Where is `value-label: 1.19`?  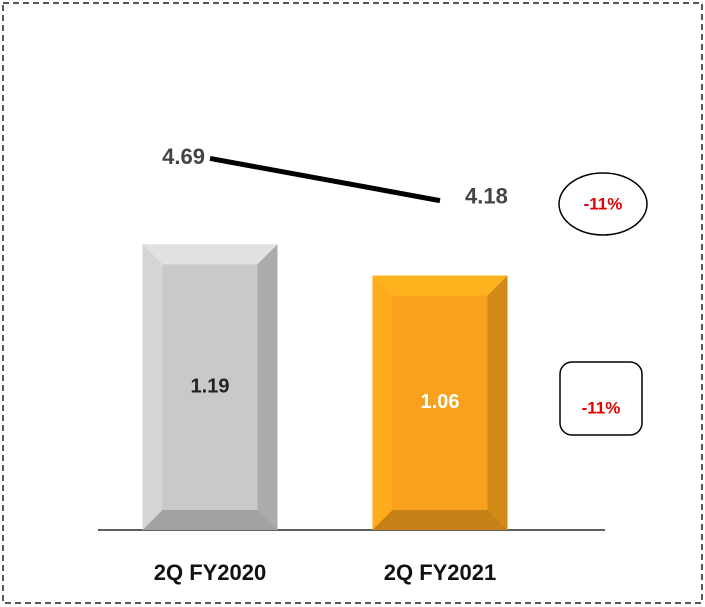
value-label: 1.19 is located at coordinates (210, 386).